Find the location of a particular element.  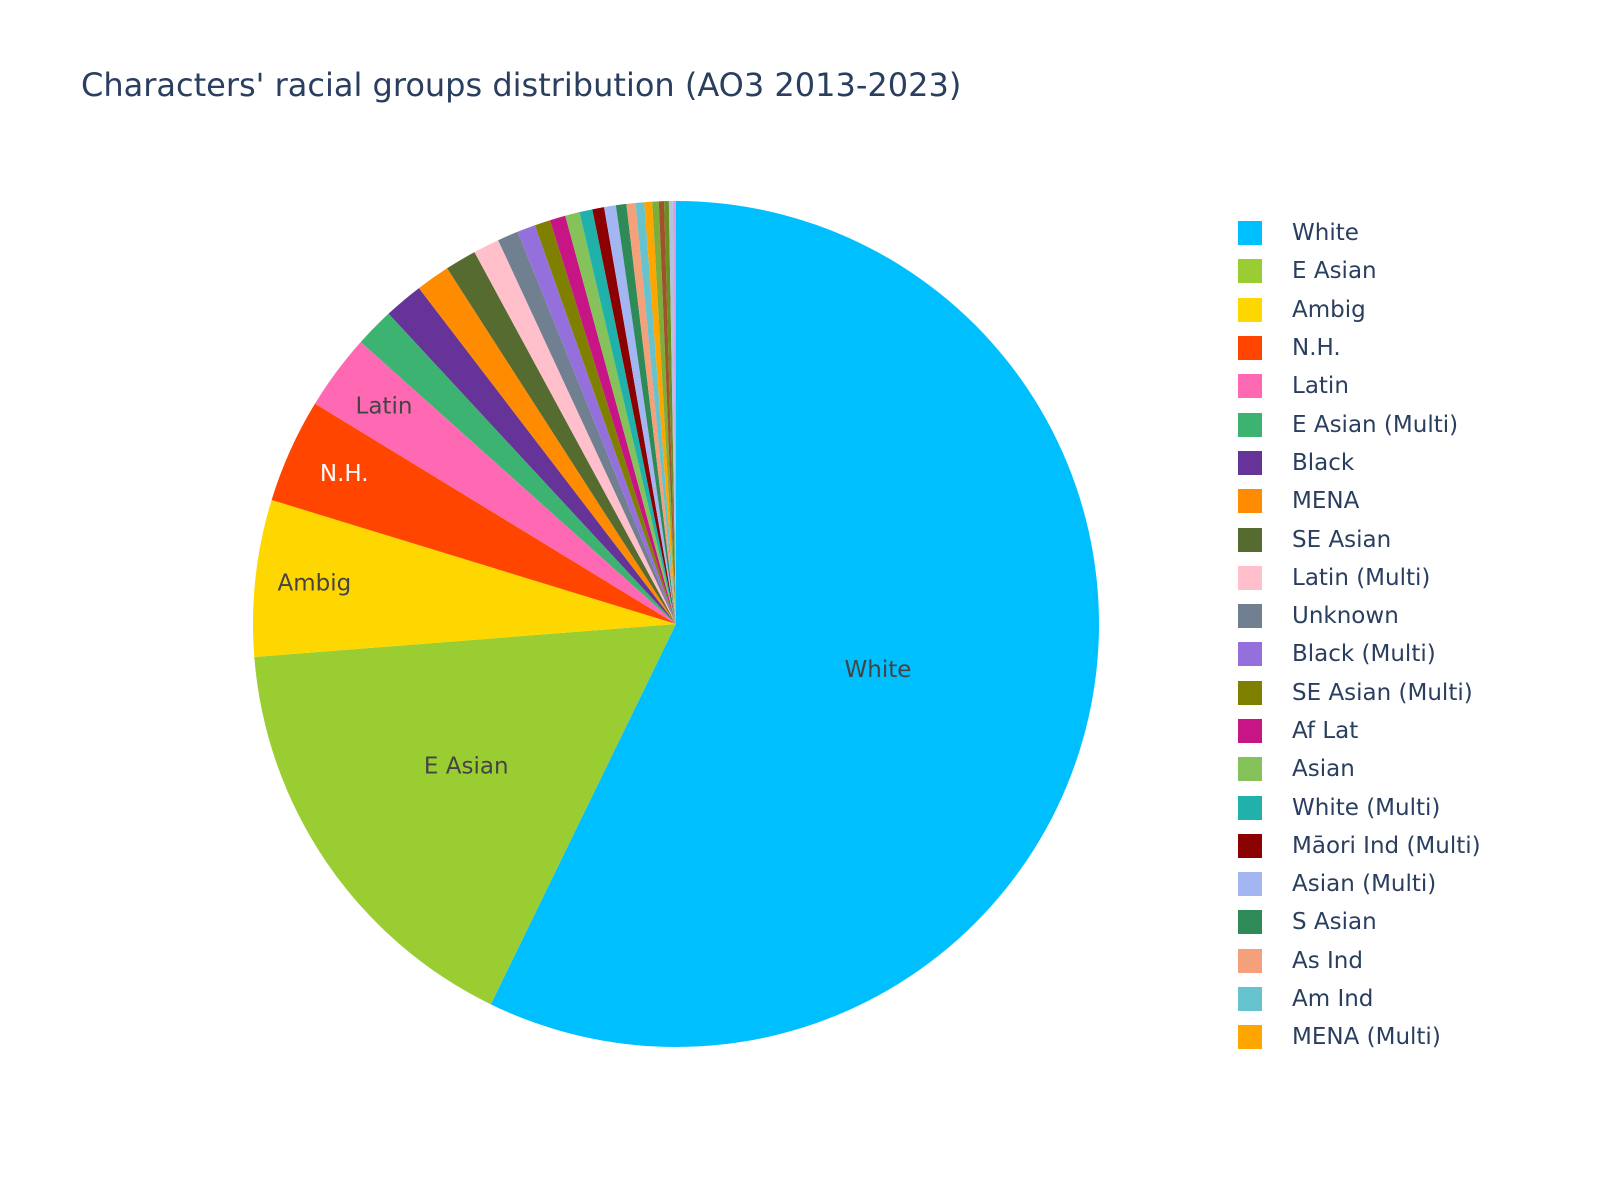

legend-item: SE Asian is located at coordinates (1408, 539).